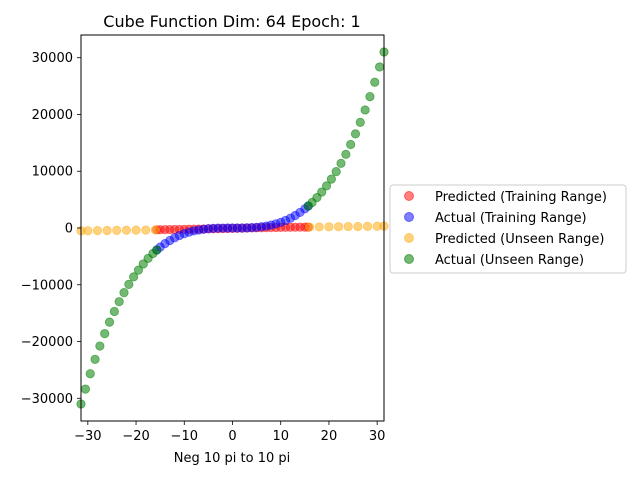 Image resolution: width=640 pixels, height=480 pixels. What do you see at coordinates (377, 436) in the screenshot?
I see `x-tick-label: 30` at bounding box center [377, 436].